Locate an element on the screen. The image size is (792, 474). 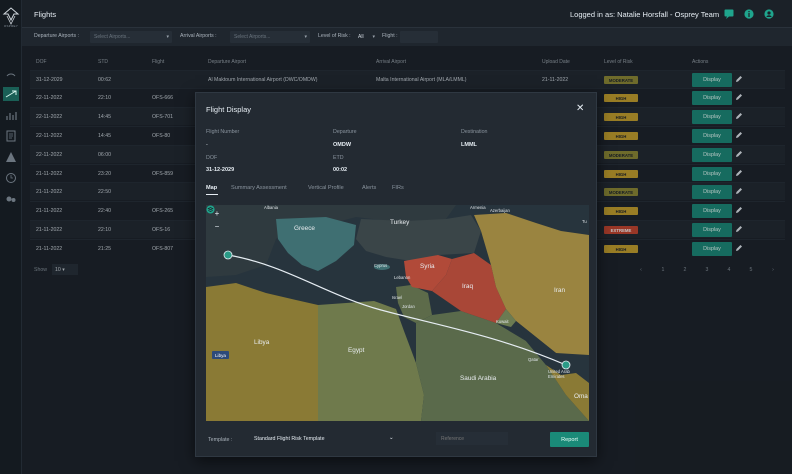
active-tab-indicator is located at coordinates (212, 194).